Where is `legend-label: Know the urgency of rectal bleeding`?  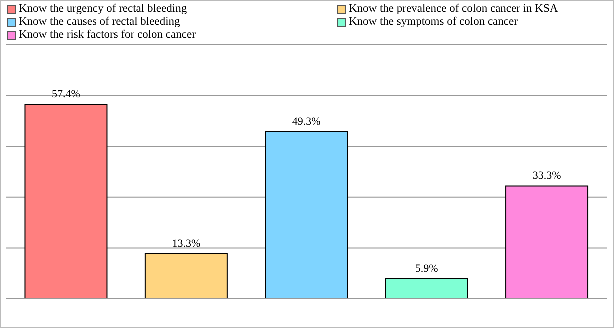 legend-label: Know the urgency of rectal bleeding is located at coordinates (103, 9).